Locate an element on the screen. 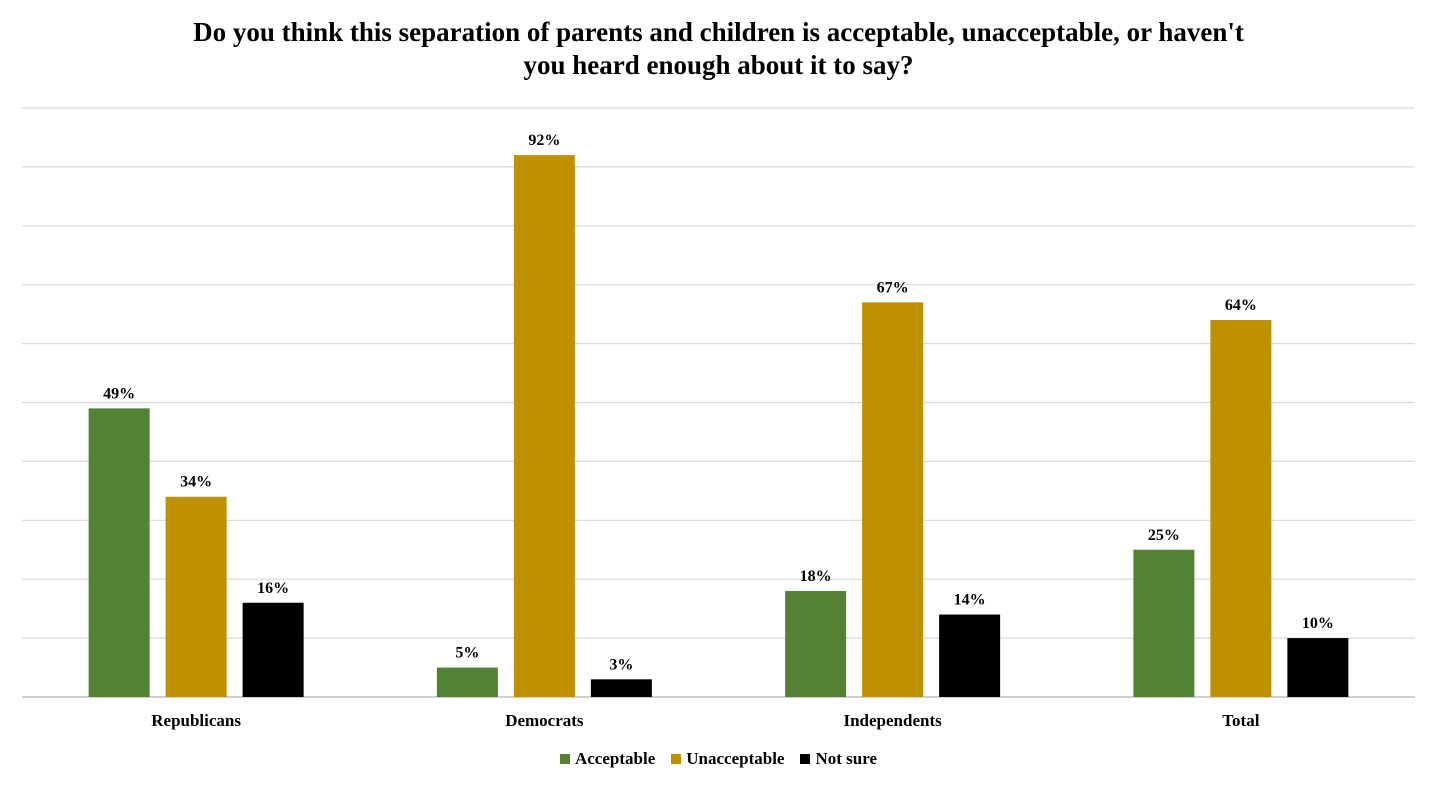 Image resolution: width=1437 pixels, height=789 pixels. bar-independents-unacceptable is located at coordinates (893, 499).